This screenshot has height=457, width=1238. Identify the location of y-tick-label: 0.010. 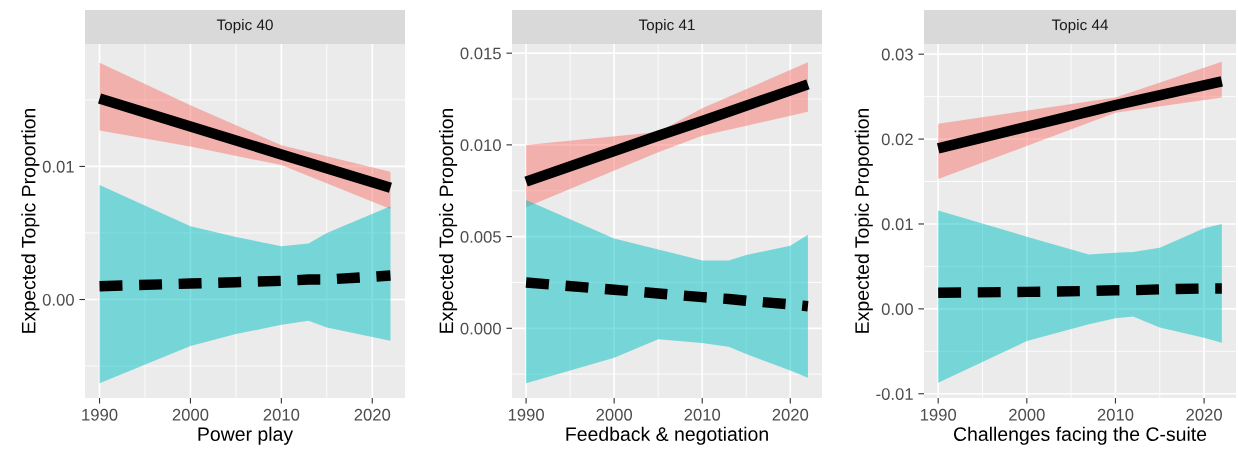
(480, 145).